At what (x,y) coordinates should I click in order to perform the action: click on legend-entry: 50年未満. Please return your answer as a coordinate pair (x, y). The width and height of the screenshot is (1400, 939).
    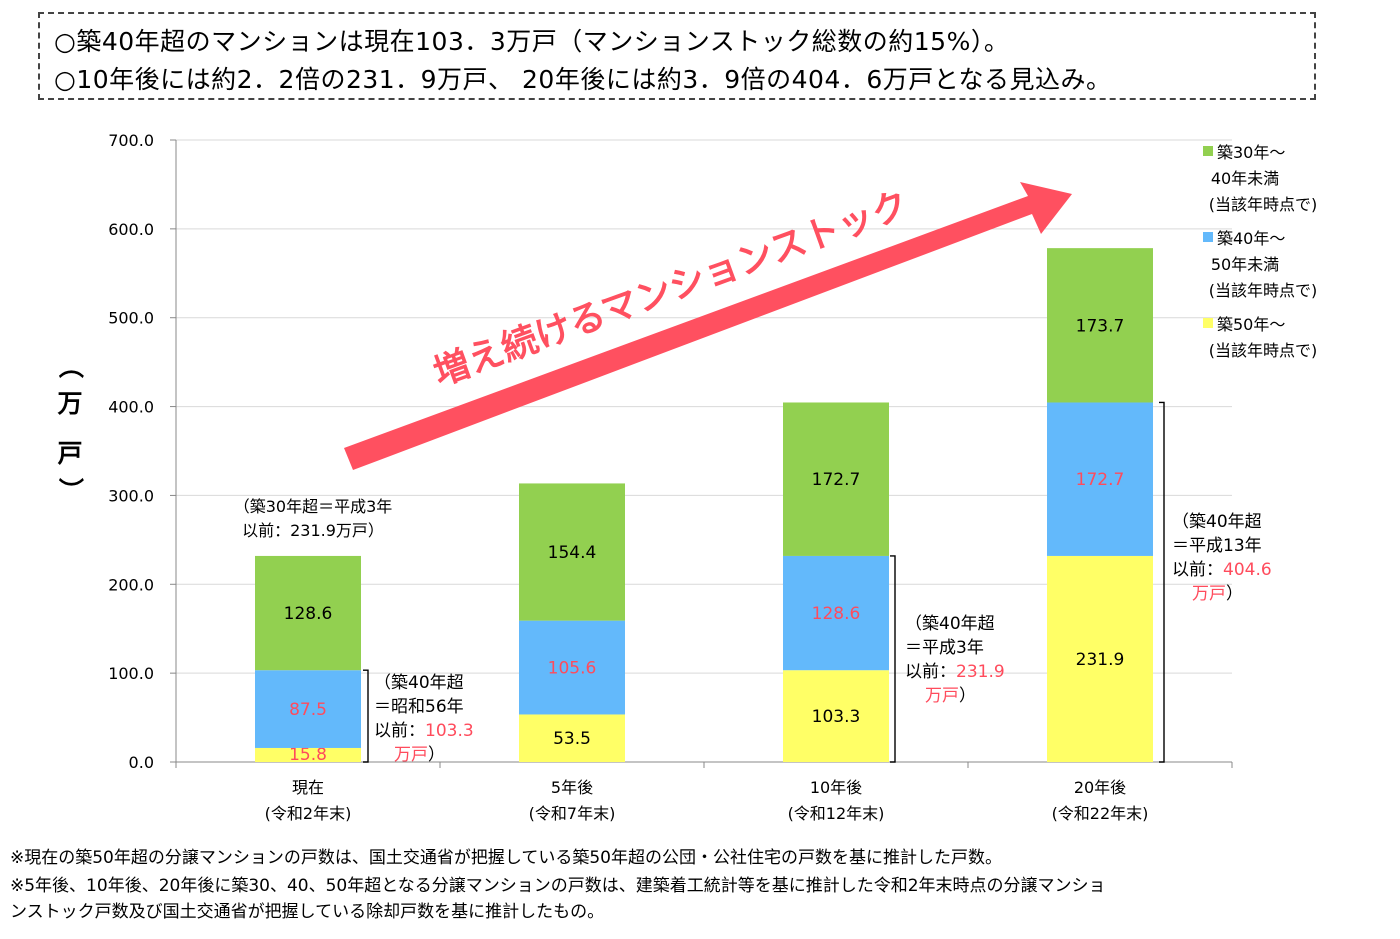
    Looking at the image, I should click on (1245, 264).